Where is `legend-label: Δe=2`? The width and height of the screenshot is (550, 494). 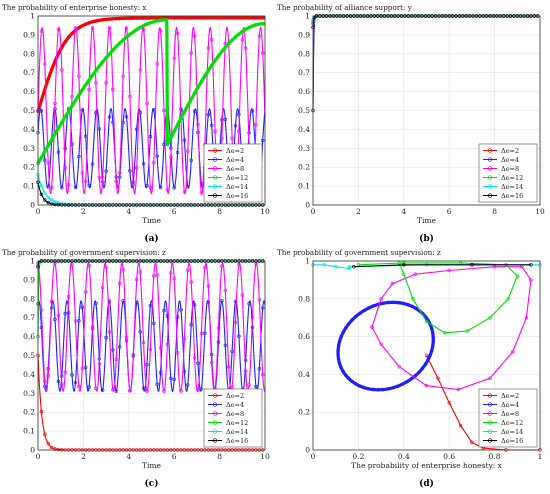 legend-label: Δe=2 is located at coordinates (510, 396).